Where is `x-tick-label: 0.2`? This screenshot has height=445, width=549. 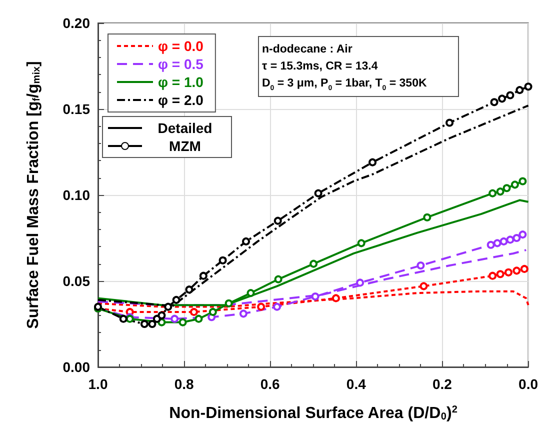 x-tick-label: 0.2 is located at coordinates (442, 384).